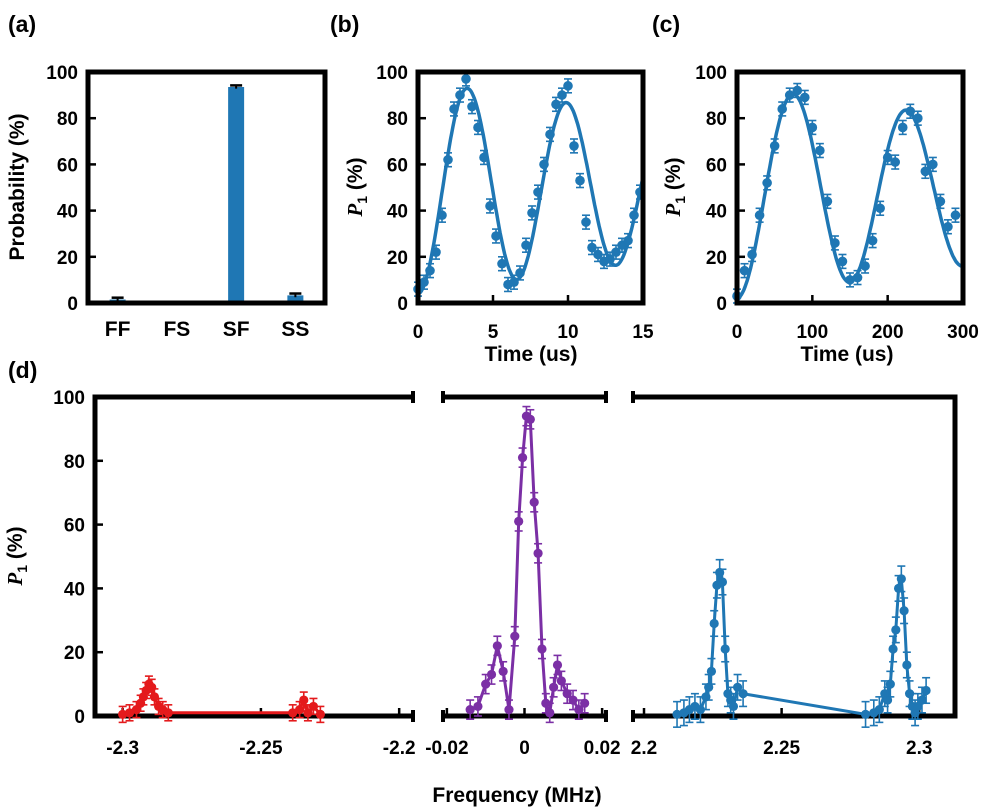 The width and height of the screenshot is (998, 811). Describe the element at coordinates (721, 304) in the screenshot. I see `panel-c-ytick-label: 0` at that location.